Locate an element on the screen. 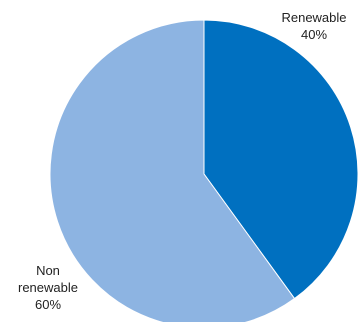 Image resolution: width=360 pixels, height=322 pixels. slice-label-non-renewable: Non renewable 60% is located at coordinates (48, 287).